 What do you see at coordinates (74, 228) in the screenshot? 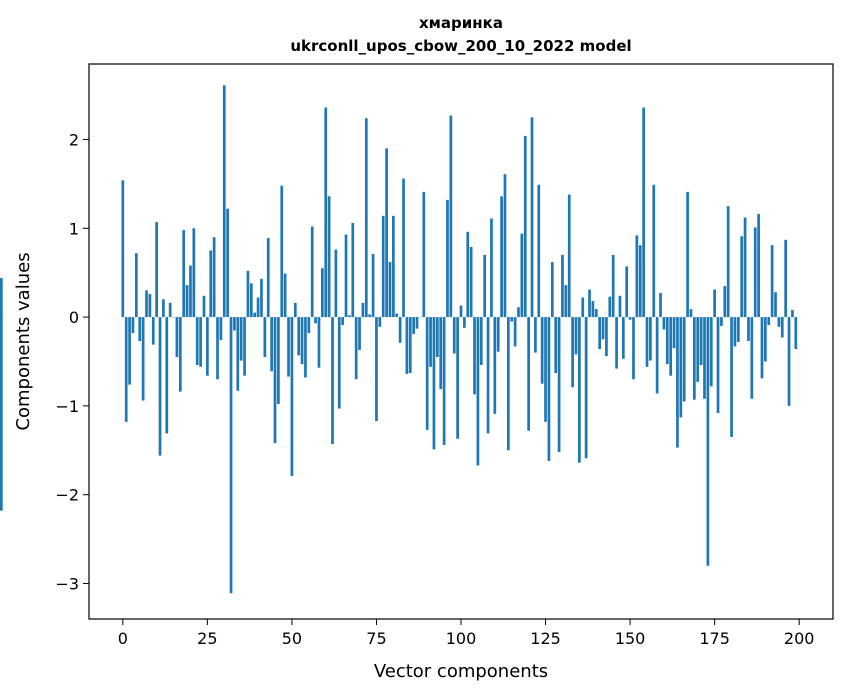
I see `y-tick-label: 1` at bounding box center [74, 228].